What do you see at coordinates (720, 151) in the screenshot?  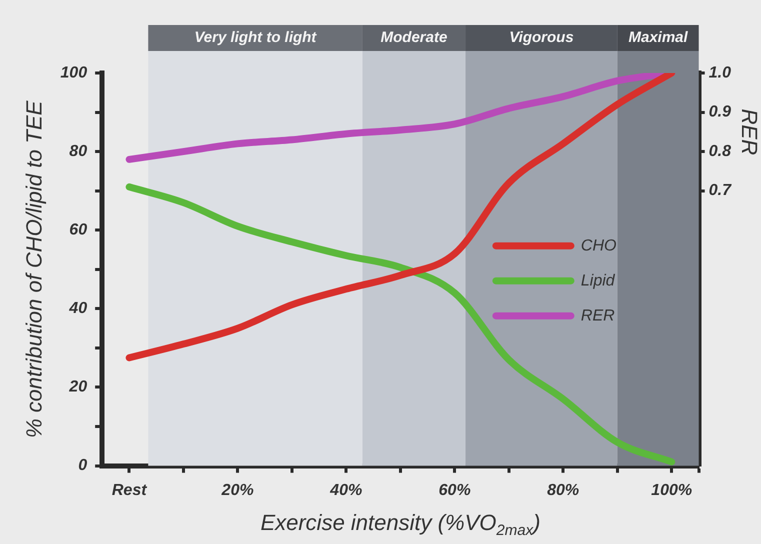 I see `y2-tick-label: 0.8` at bounding box center [720, 151].